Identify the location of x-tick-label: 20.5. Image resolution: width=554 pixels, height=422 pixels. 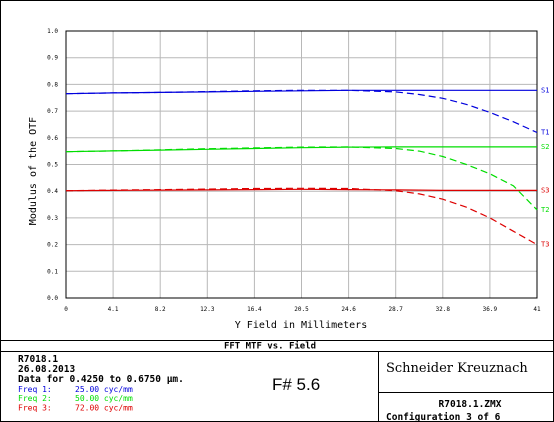
(301, 309).